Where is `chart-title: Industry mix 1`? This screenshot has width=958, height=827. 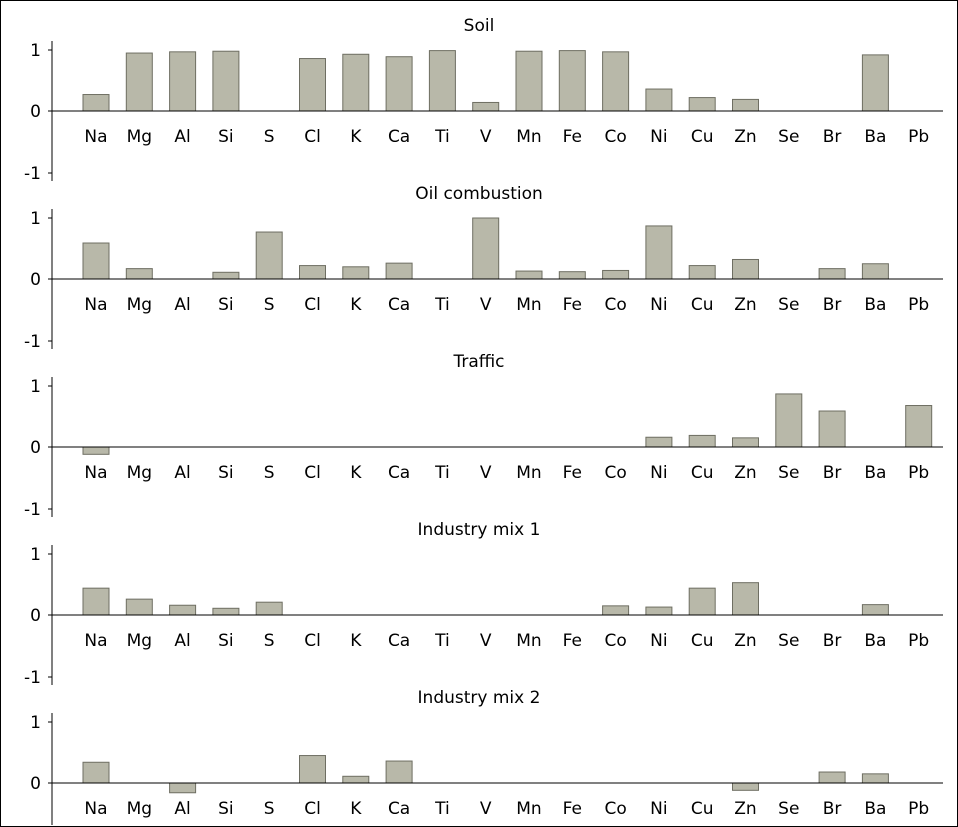
chart-title: Industry mix 1 is located at coordinates (479, 530).